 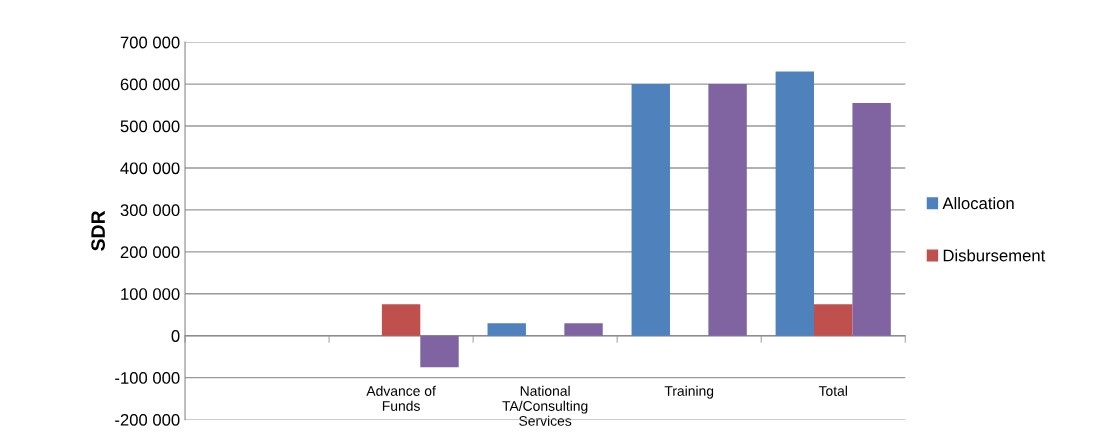 What do you see at coordinates (98, 230) in the screenshot?
I see `y-axis-title: SDR` at bounding box center [98, 230].